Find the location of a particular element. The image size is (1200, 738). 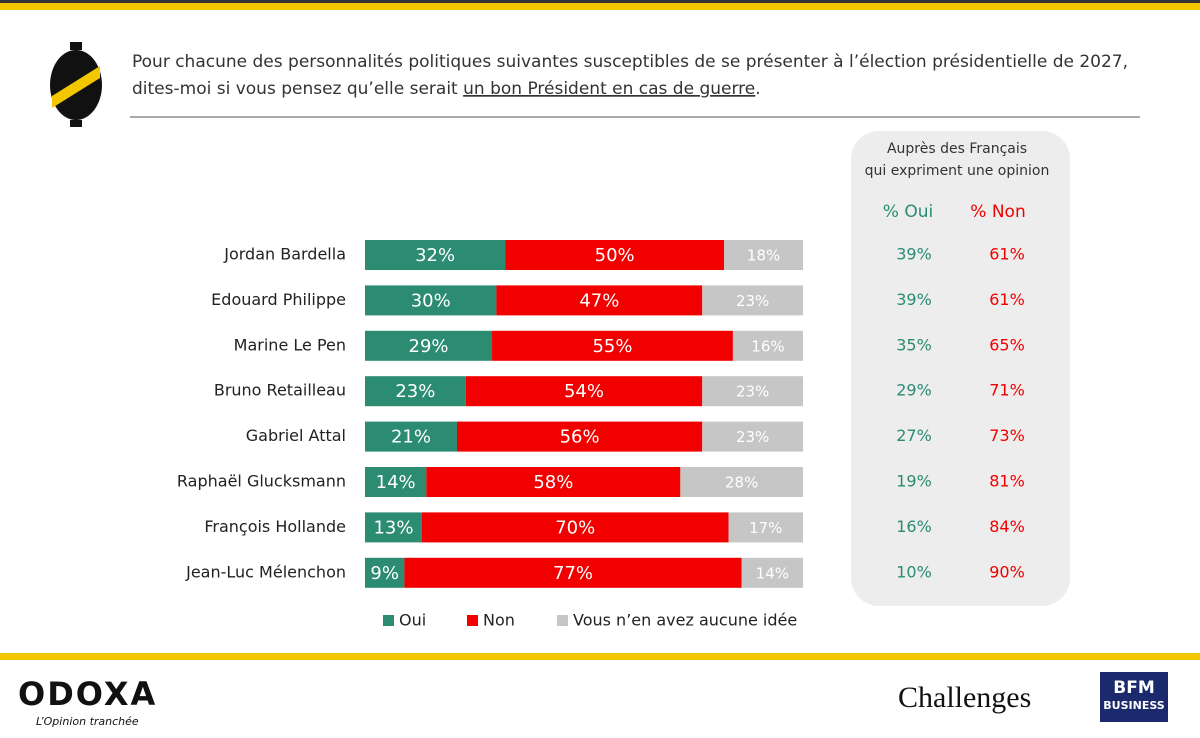

panel-value: 16% is located at coordinates (914, 526).